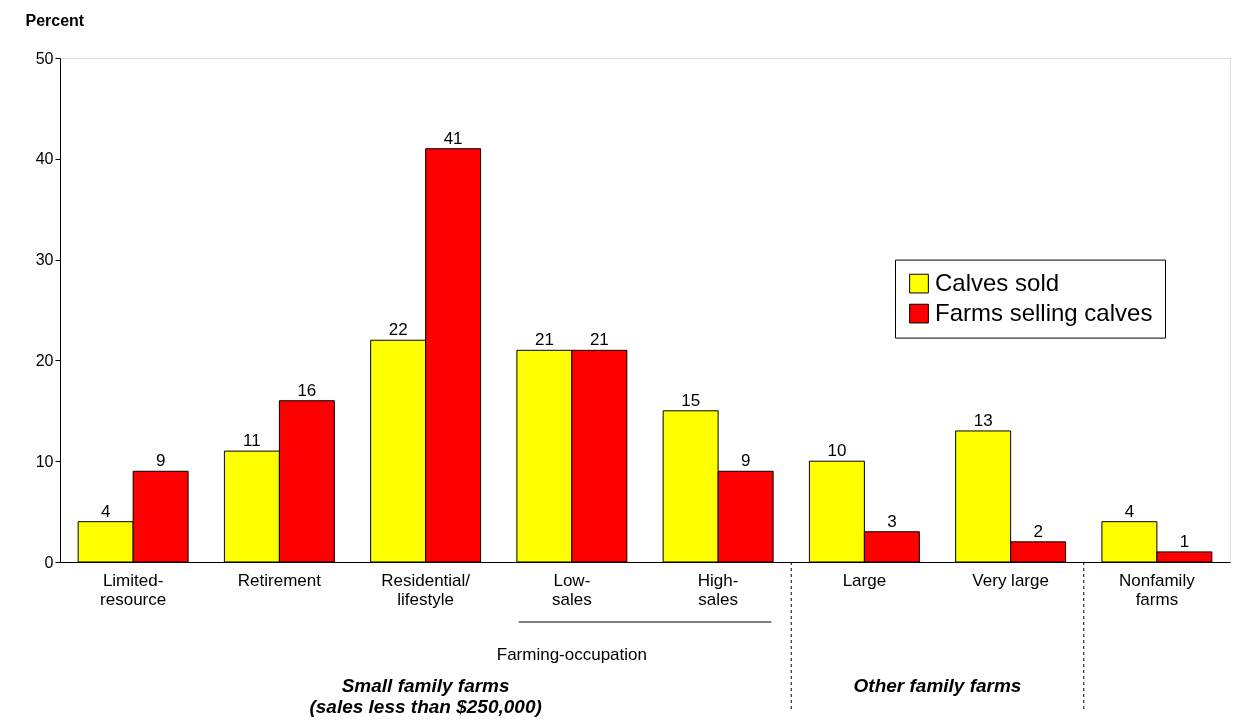  I want to click on x-tick-label: High- sales, so click(718, 589).